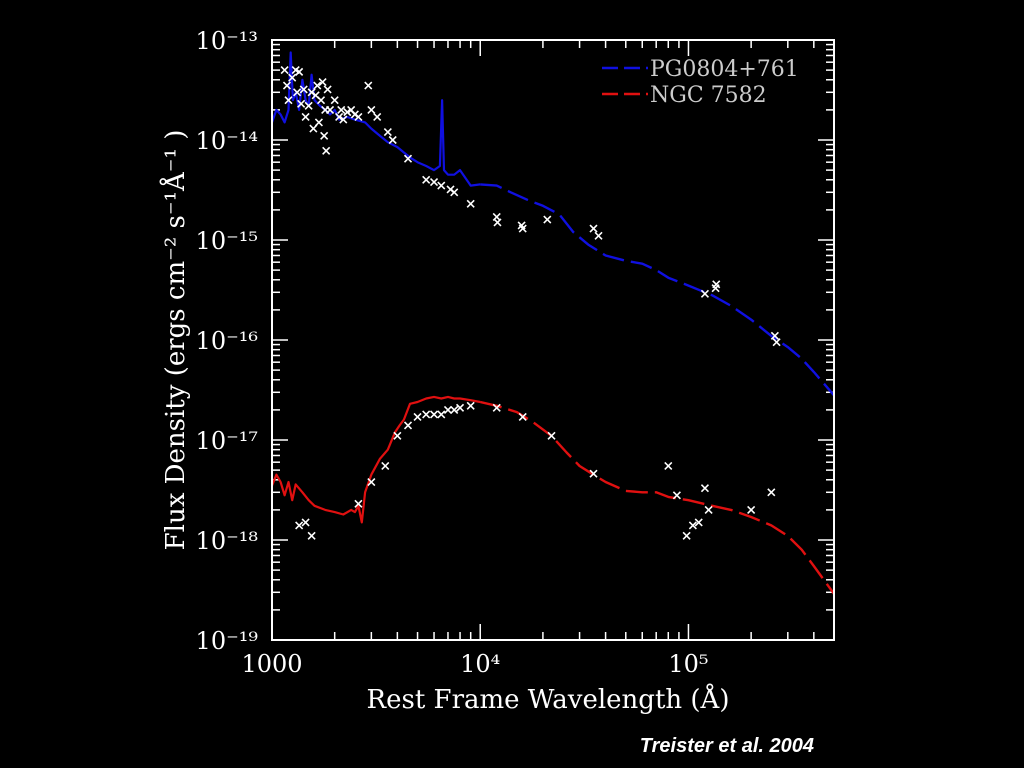 This screenshot has width=1024, height=768. I want to click on y-tick-label: 10⁻¹⁸, so click(227, 541).